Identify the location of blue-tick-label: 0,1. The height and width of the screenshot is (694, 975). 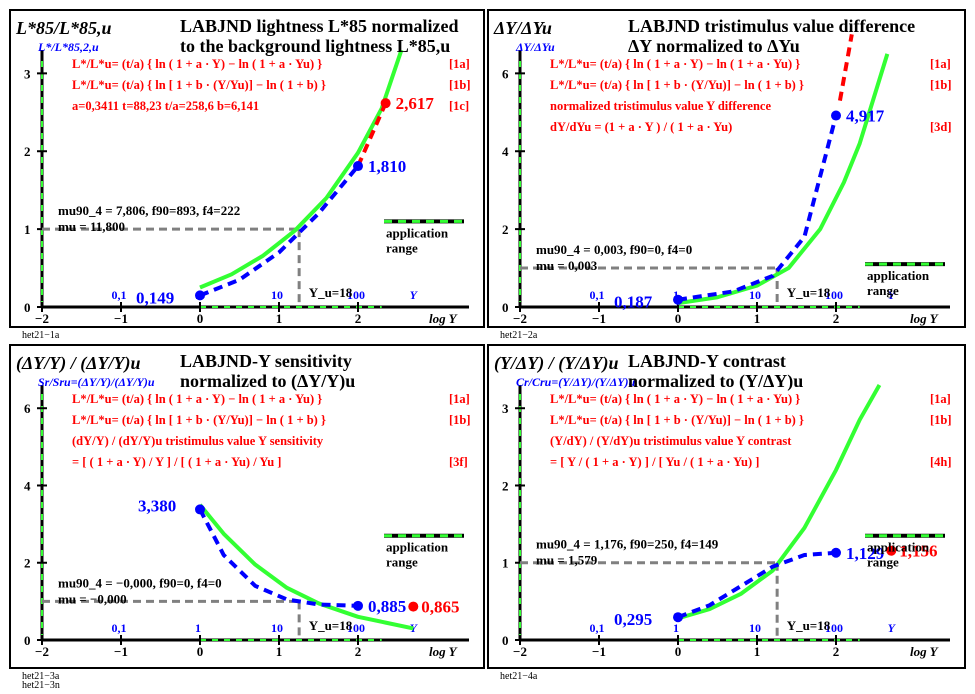
(597, 295).